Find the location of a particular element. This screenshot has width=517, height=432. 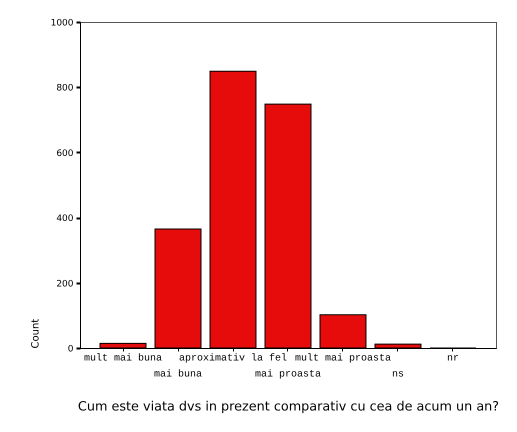

y-tick-label: 200 is located at coordinates (65, 284).